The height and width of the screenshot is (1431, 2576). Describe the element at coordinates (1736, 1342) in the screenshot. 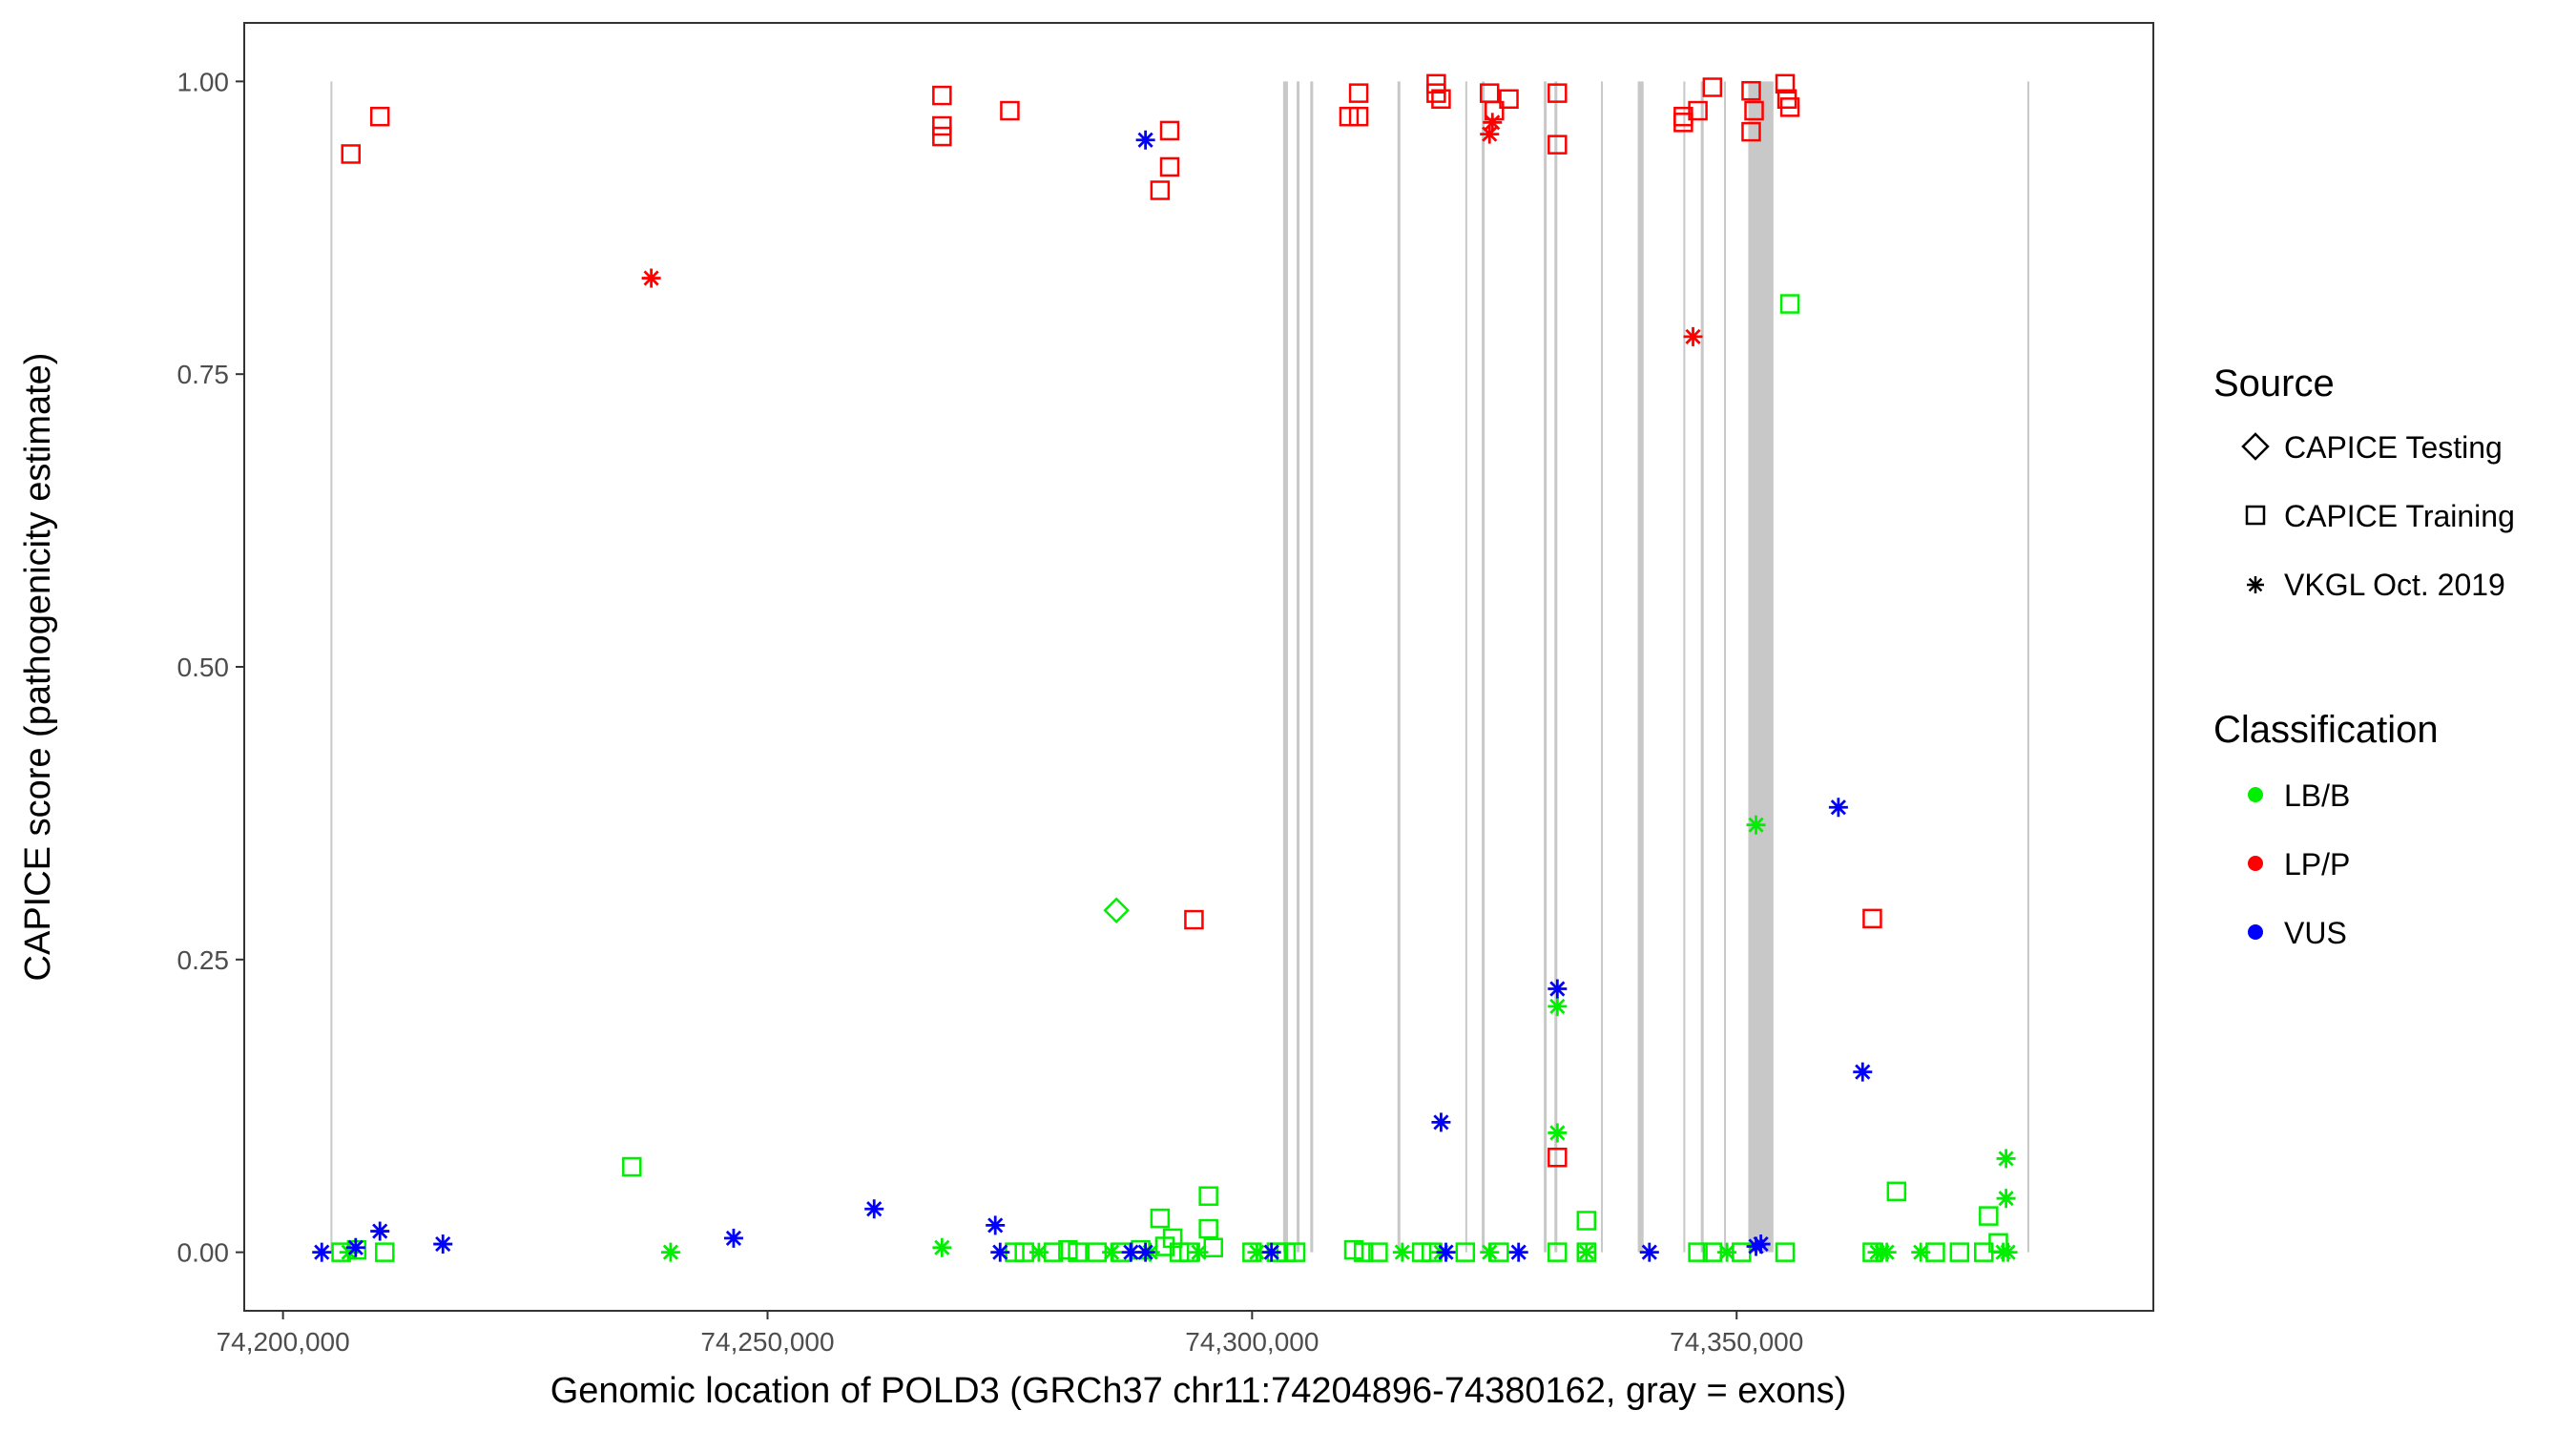

I see `x-tick-label: 74,350,000` at that location.